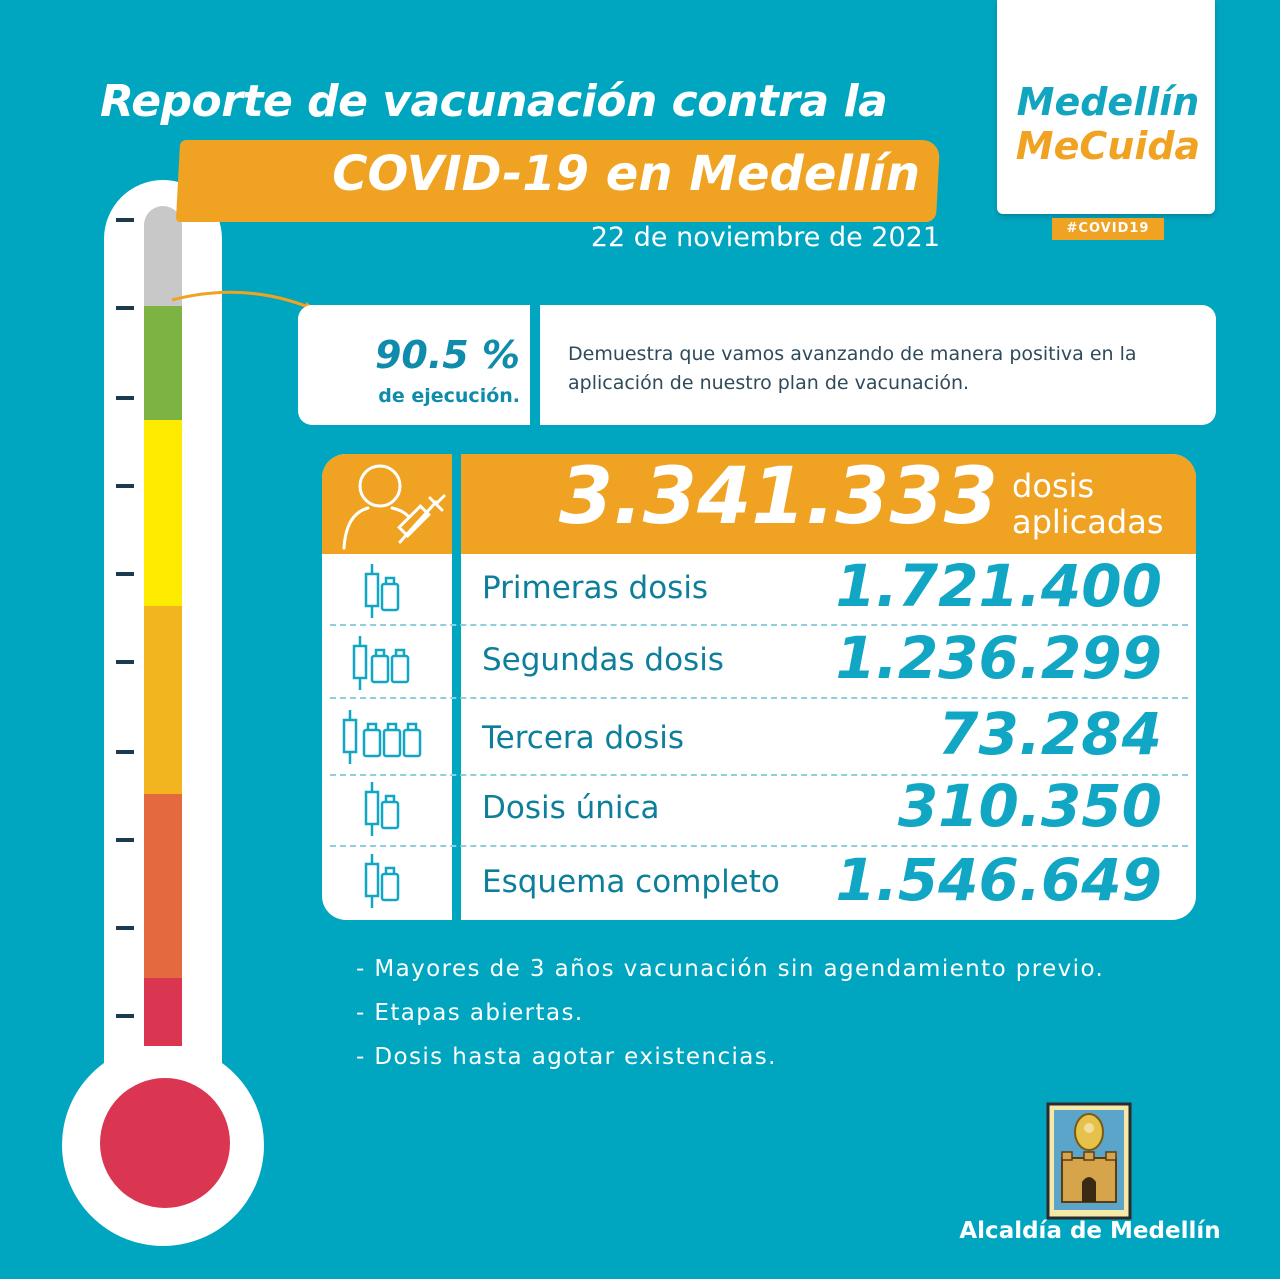 The height and width of the screenshot is (1279, 1280). What do you see at coordinates (494, 101) in the screenshot?
I see `title-line-1: Reporte de vacunación contra la` at bounding box center [494, 101].